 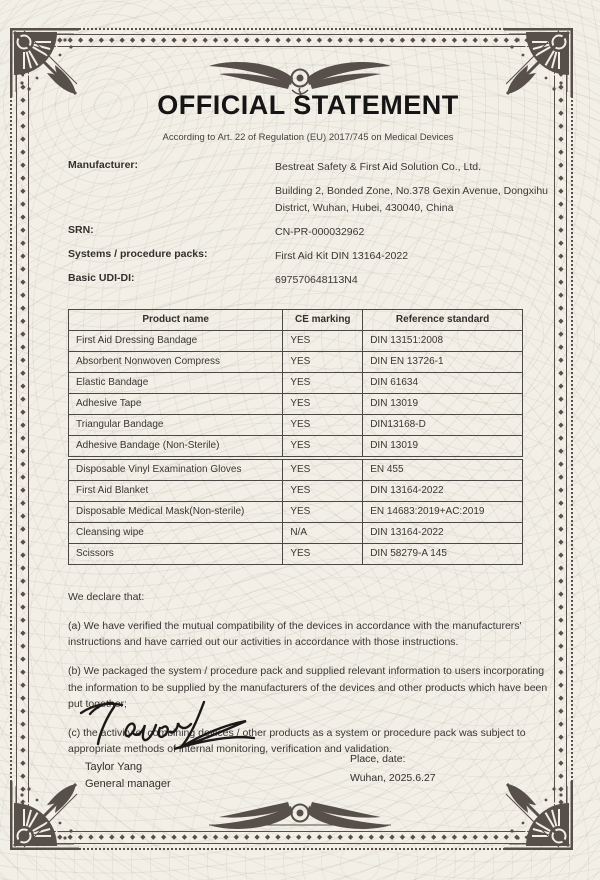 I want to click on table-row: First Aid Blanket YES DIN 13164-2022, so click(x=295, y=490).